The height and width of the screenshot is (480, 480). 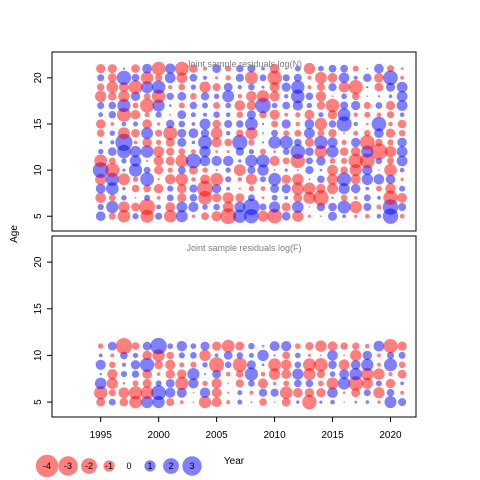 I want to click on legend-bubble, so click(x=150, y=466).